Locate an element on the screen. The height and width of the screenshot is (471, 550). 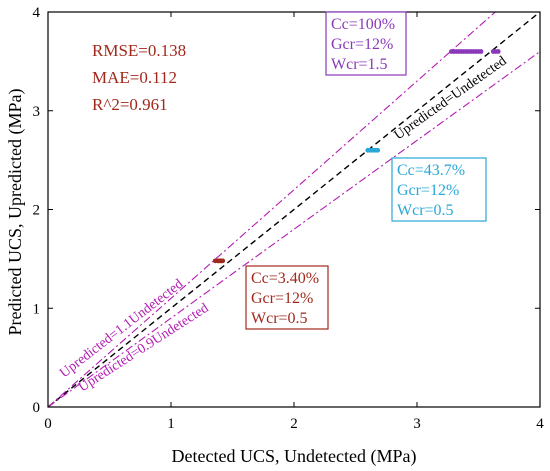
x-tick-label-3: 3 is located at coordinates (417, 424).